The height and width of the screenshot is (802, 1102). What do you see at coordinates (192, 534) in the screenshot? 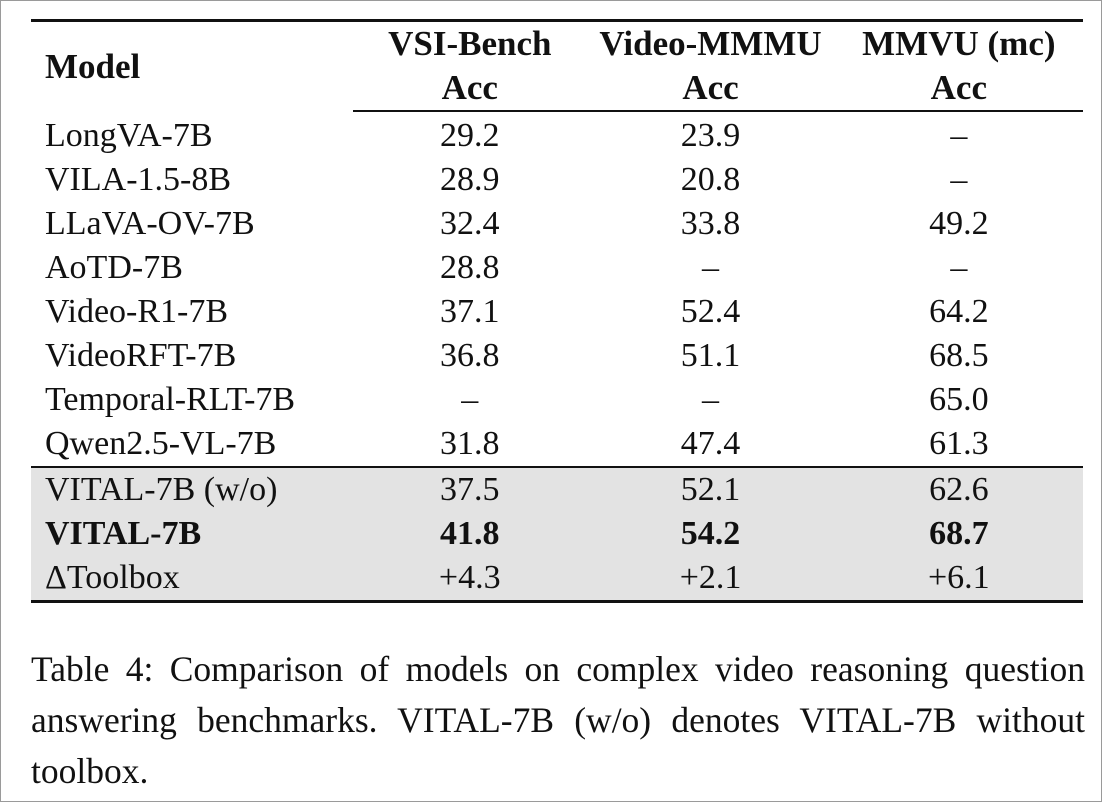
I see `model-name: VITAL-7B` at bounding box center [192, 534].